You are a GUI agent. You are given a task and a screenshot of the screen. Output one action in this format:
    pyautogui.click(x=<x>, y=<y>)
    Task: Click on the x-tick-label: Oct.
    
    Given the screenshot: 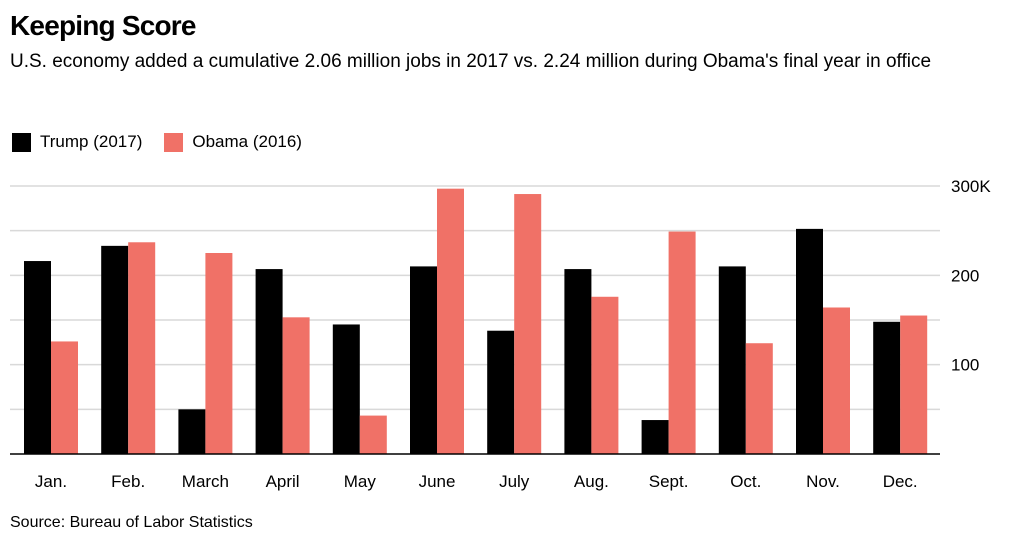 What is the action you would take?
    pyautogui.click(x=745, y=481)
    